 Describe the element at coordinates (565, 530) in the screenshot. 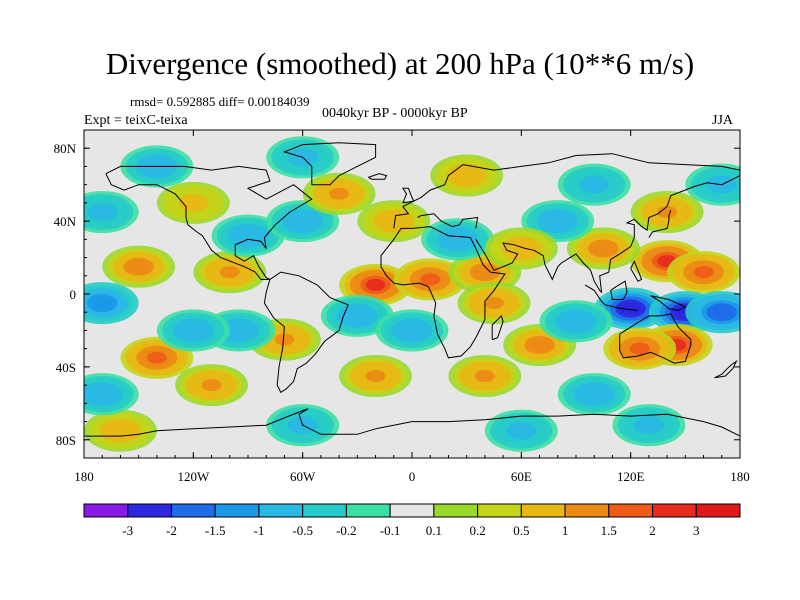

I see `colorbar-label: 1` at that location.